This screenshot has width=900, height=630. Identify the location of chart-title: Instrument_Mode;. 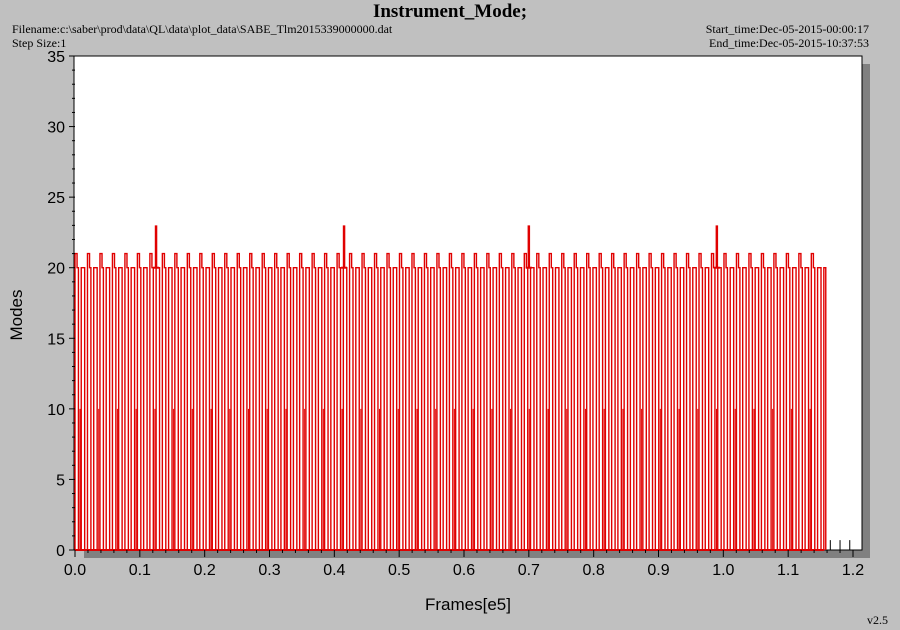
(450, 11).